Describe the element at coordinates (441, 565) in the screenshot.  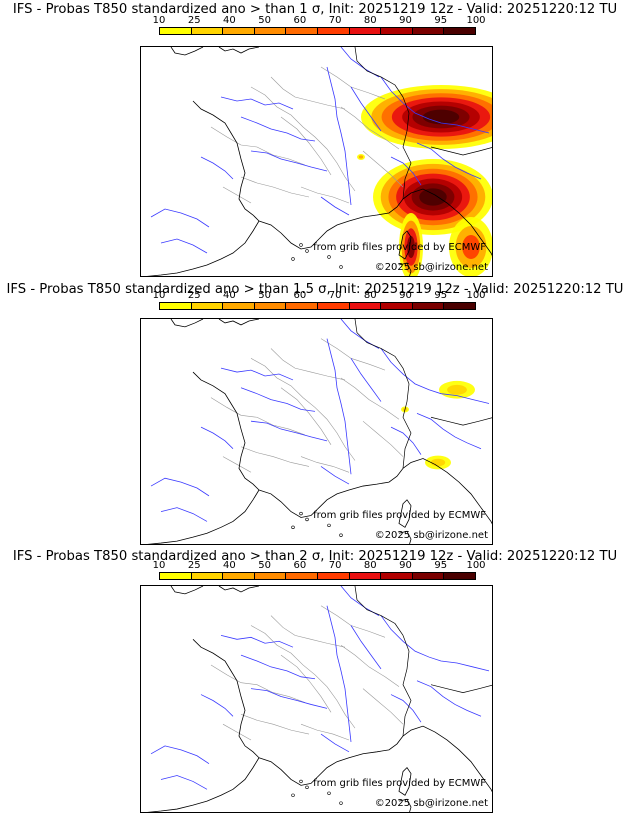
I see `colorbar-label: 95` at that location.